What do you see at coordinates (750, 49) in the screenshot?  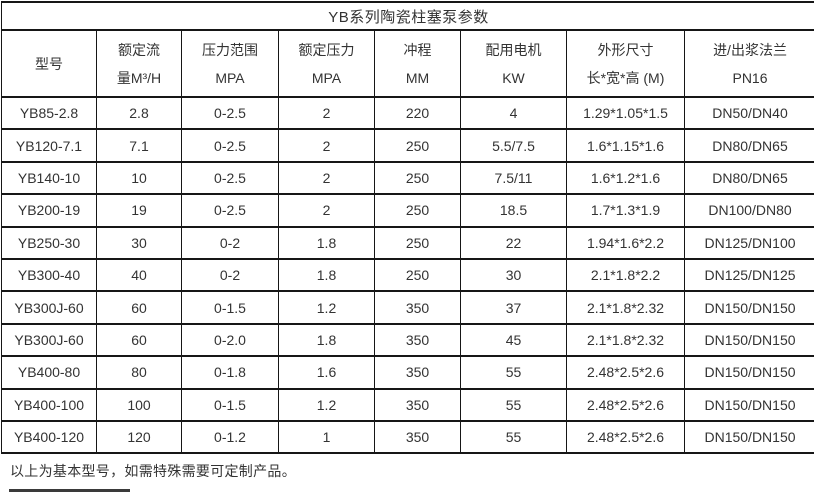 I see `column-header-line1: 进/出浆法兰` at bounding box center [750, 49].